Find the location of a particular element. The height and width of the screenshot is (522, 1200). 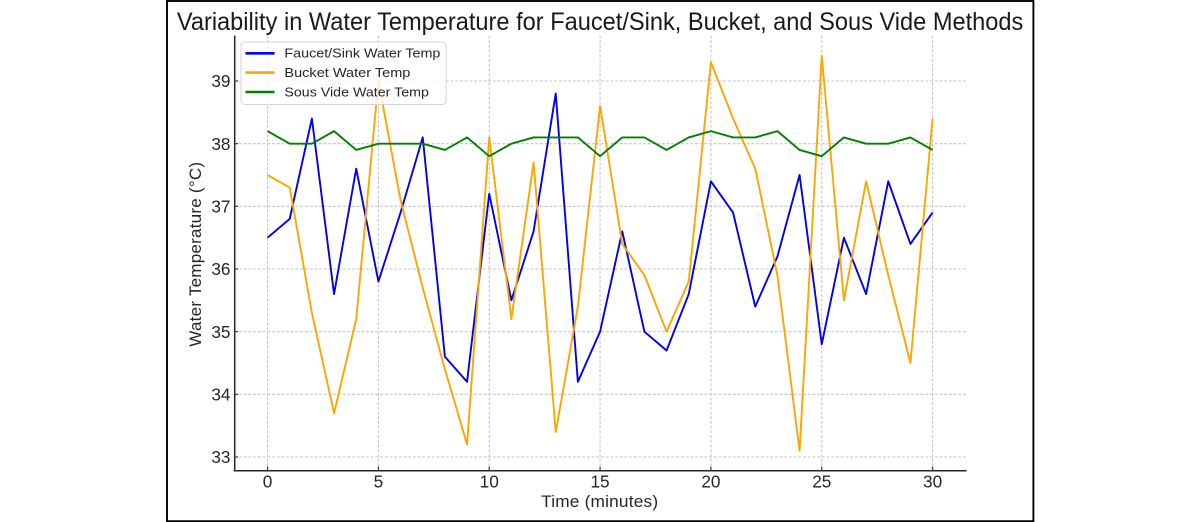

svg-text: 37 is located at coordinates (220, 207).